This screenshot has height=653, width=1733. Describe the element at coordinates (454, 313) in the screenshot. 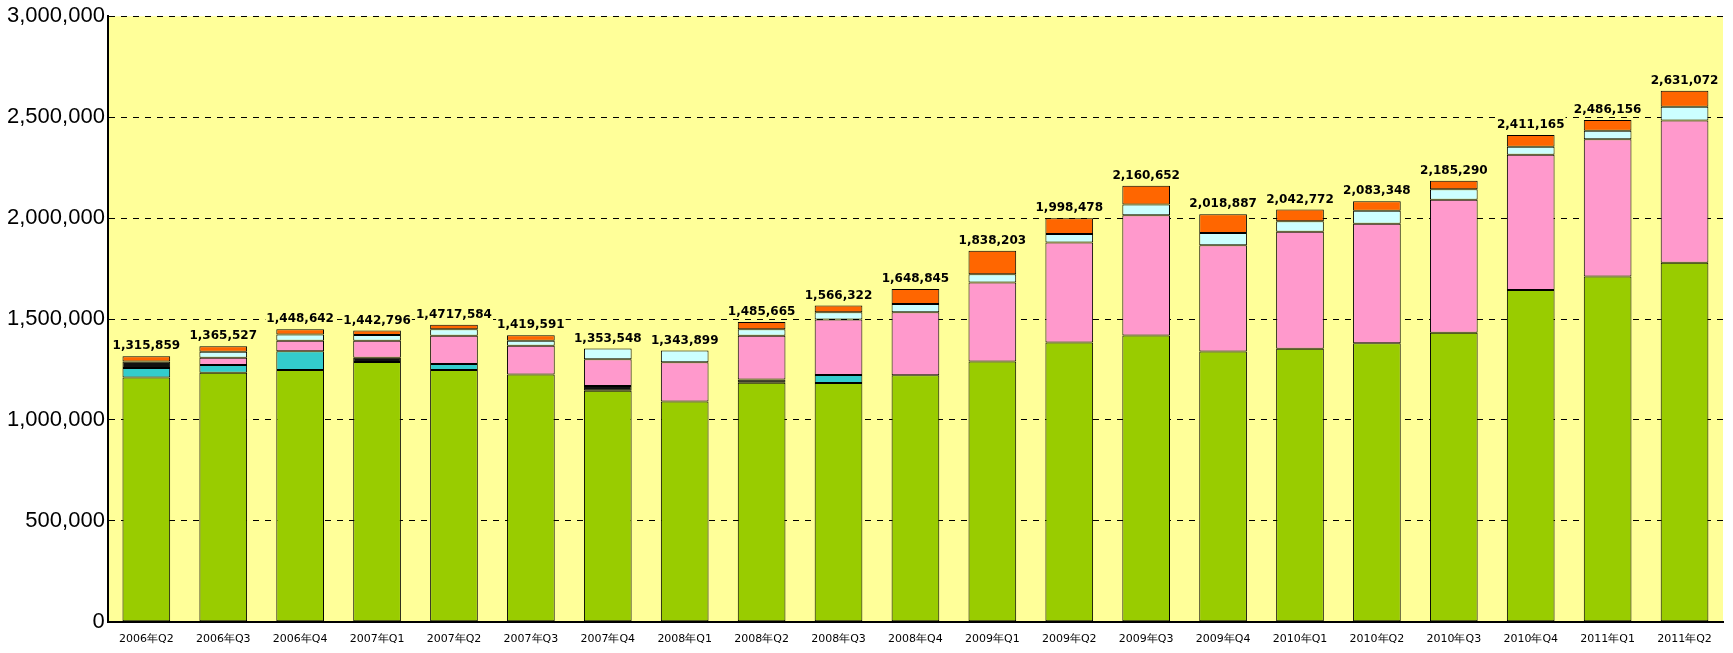

I see `total-label: 1,4717,584` at that location.